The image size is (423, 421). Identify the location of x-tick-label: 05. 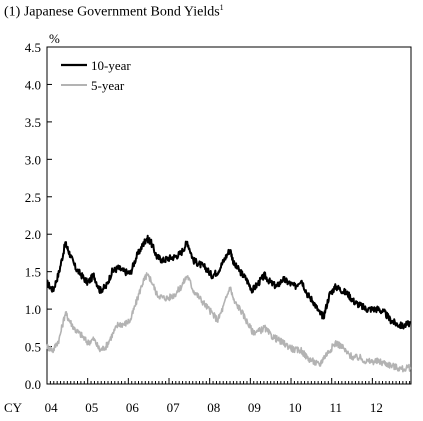
(91, 407).